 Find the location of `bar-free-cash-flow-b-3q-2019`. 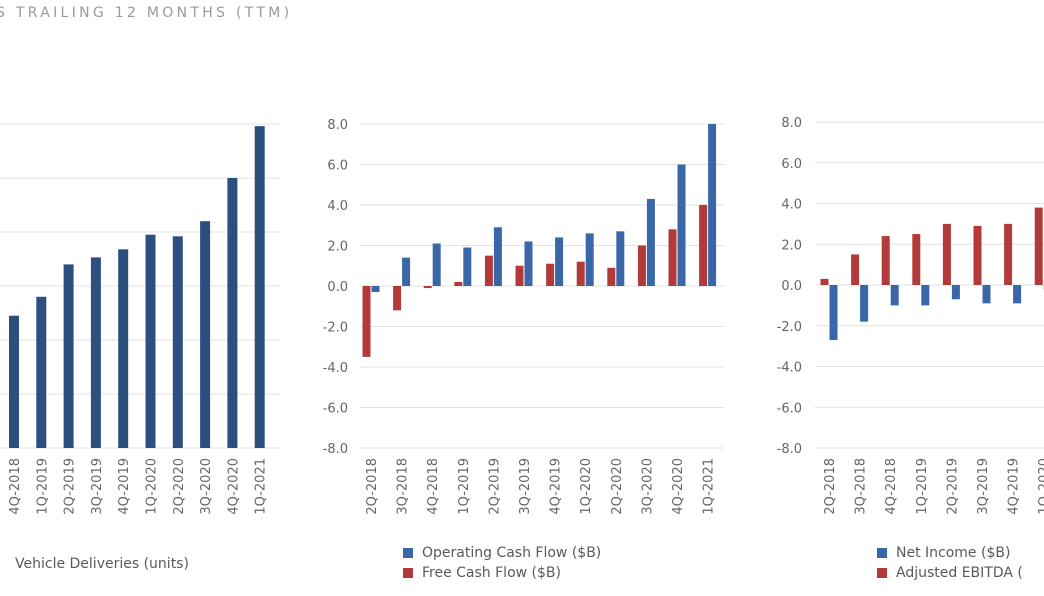

bar-free-cash-flow-b-3q-2019 is located at coordinates (519, 275).